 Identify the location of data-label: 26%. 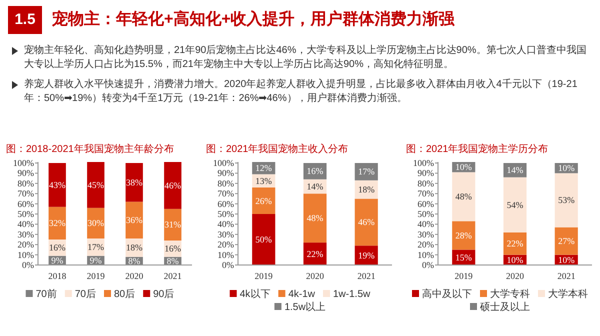
(263, 201).